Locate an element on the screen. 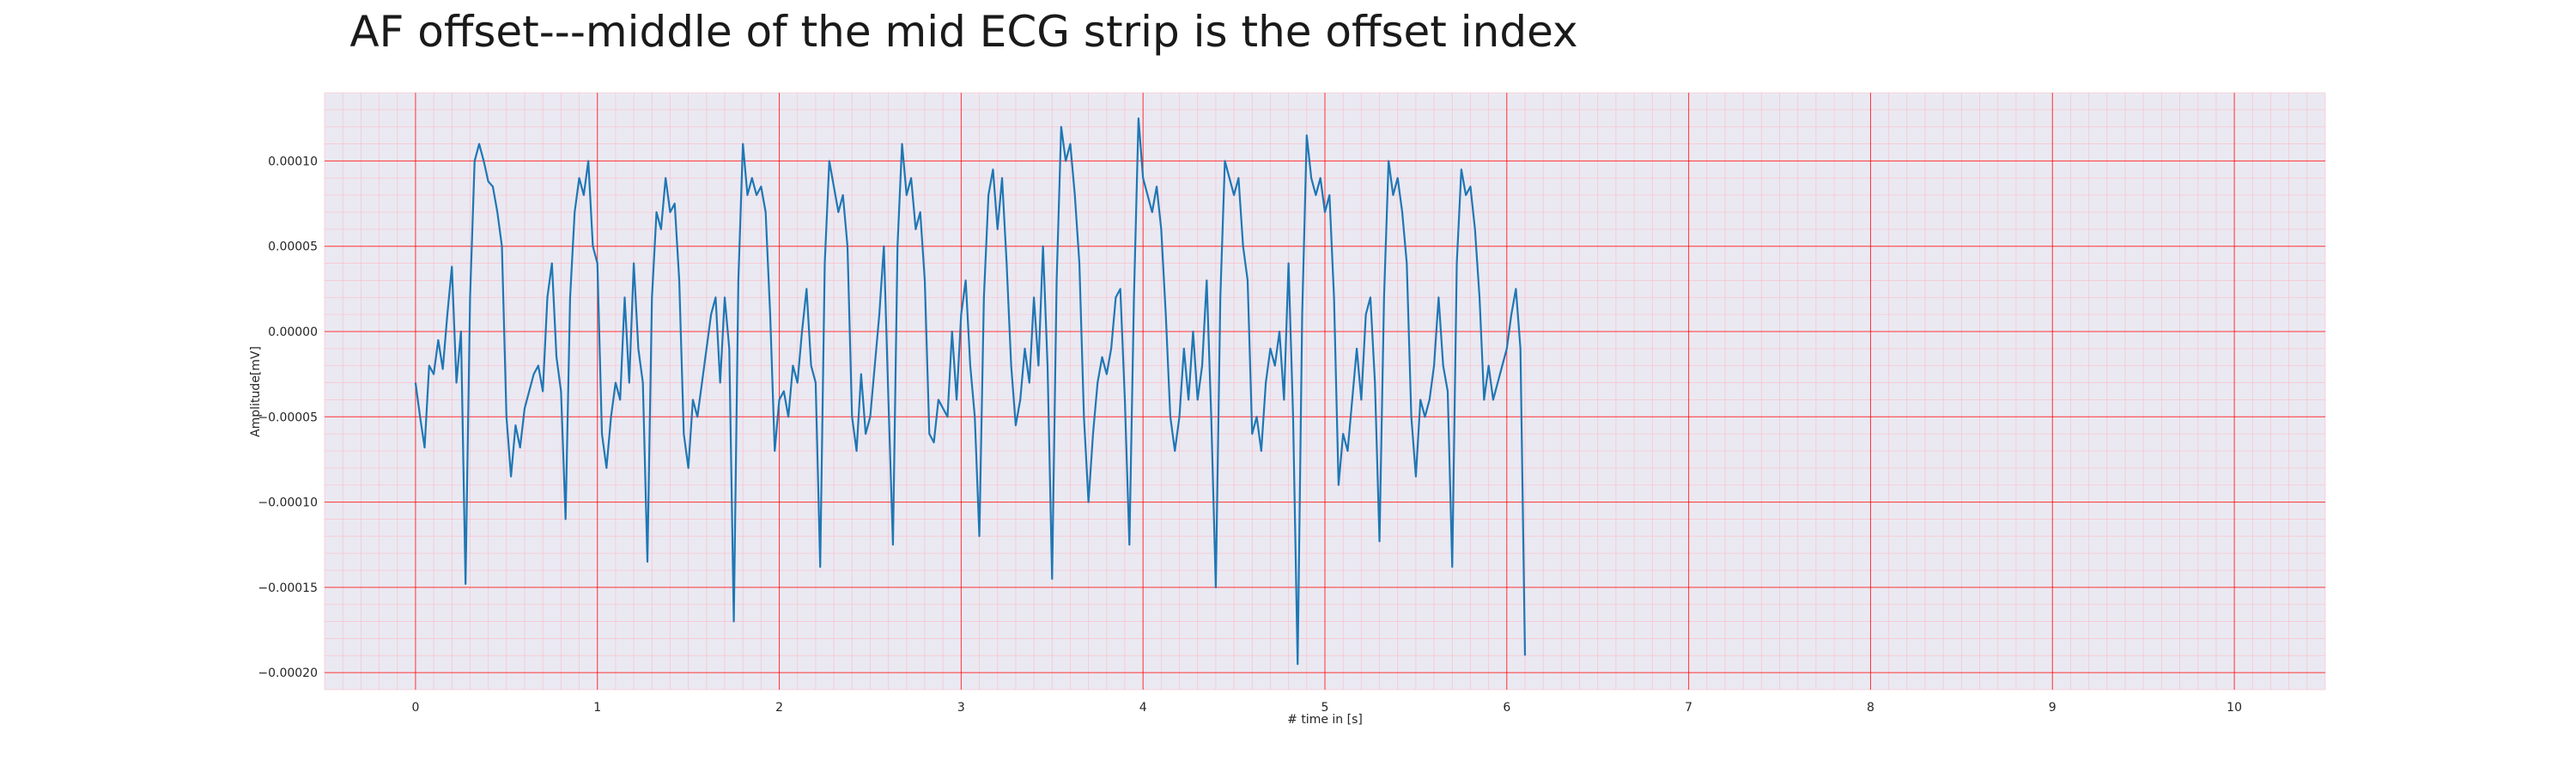 The image size is (2576, 773). y-tick-label: −0.00015 is located at coordinates (288, 588).